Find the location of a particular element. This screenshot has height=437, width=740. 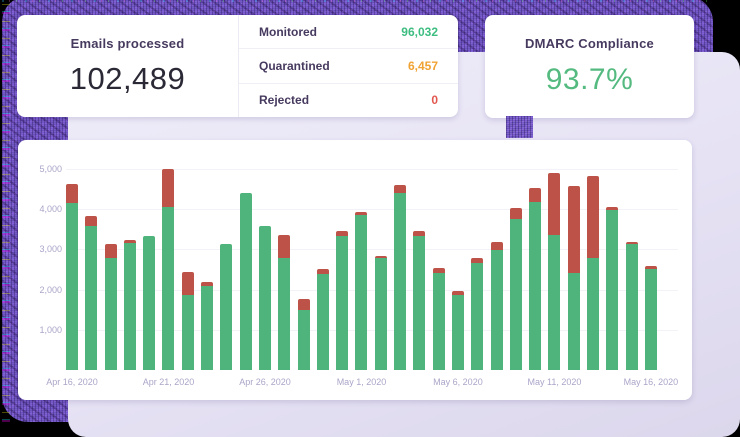

y-tick-label: 2,000 is located at coordinates (50, 289).